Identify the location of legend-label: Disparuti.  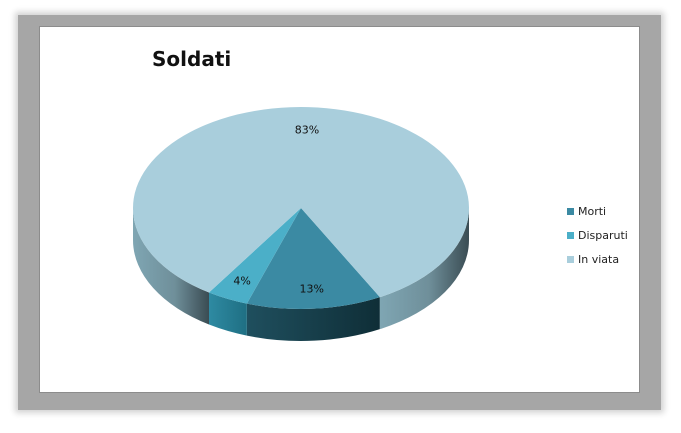
(603, 235).